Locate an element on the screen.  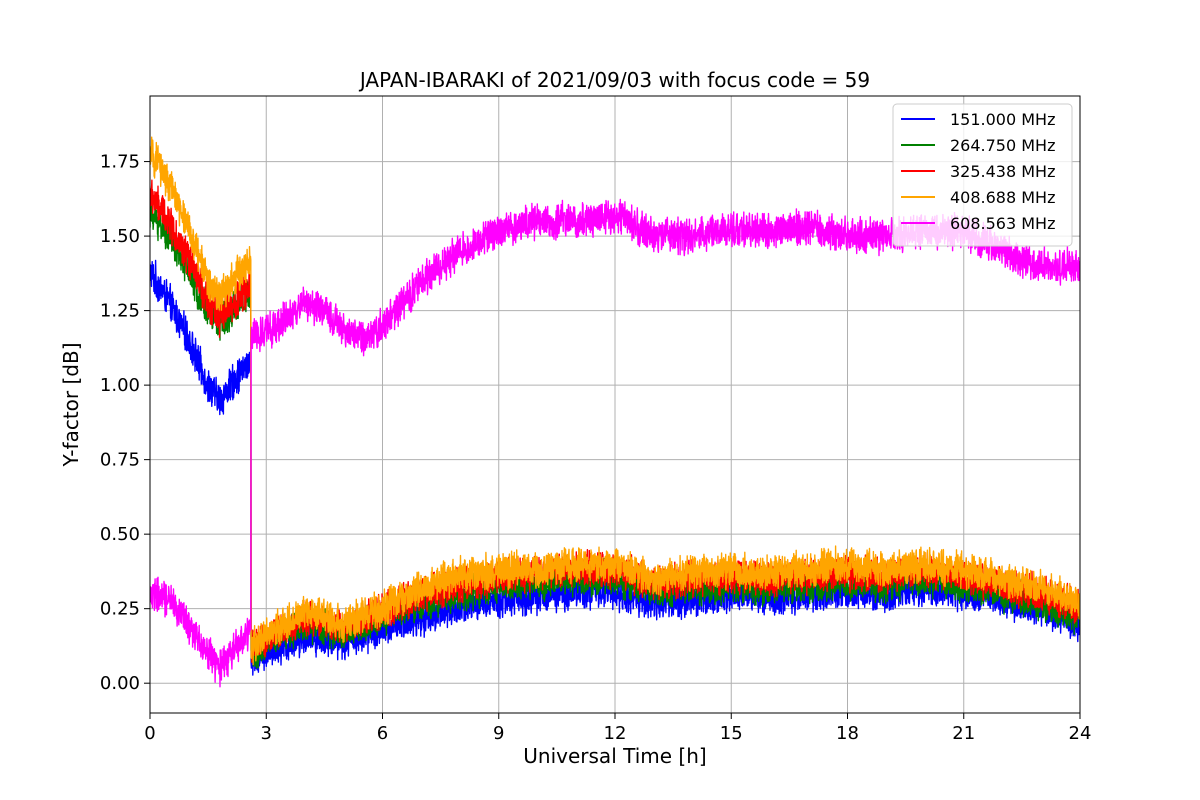
y-tick-label: 0.00 is located at coordinates (120, 683).